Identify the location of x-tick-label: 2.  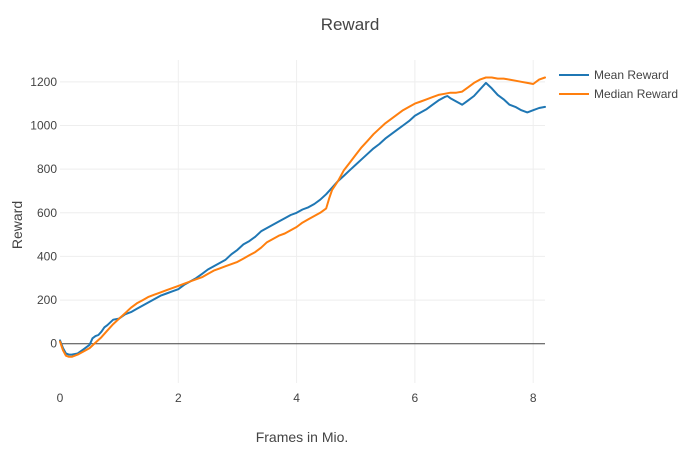
(178, 398).